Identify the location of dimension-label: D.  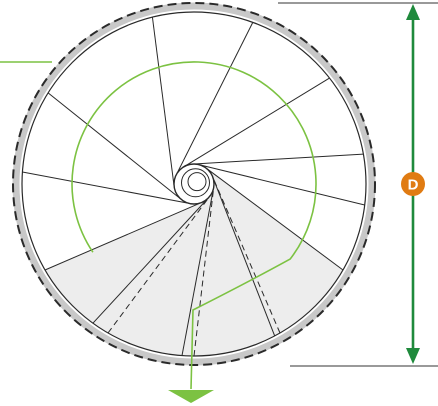
(413, 185).